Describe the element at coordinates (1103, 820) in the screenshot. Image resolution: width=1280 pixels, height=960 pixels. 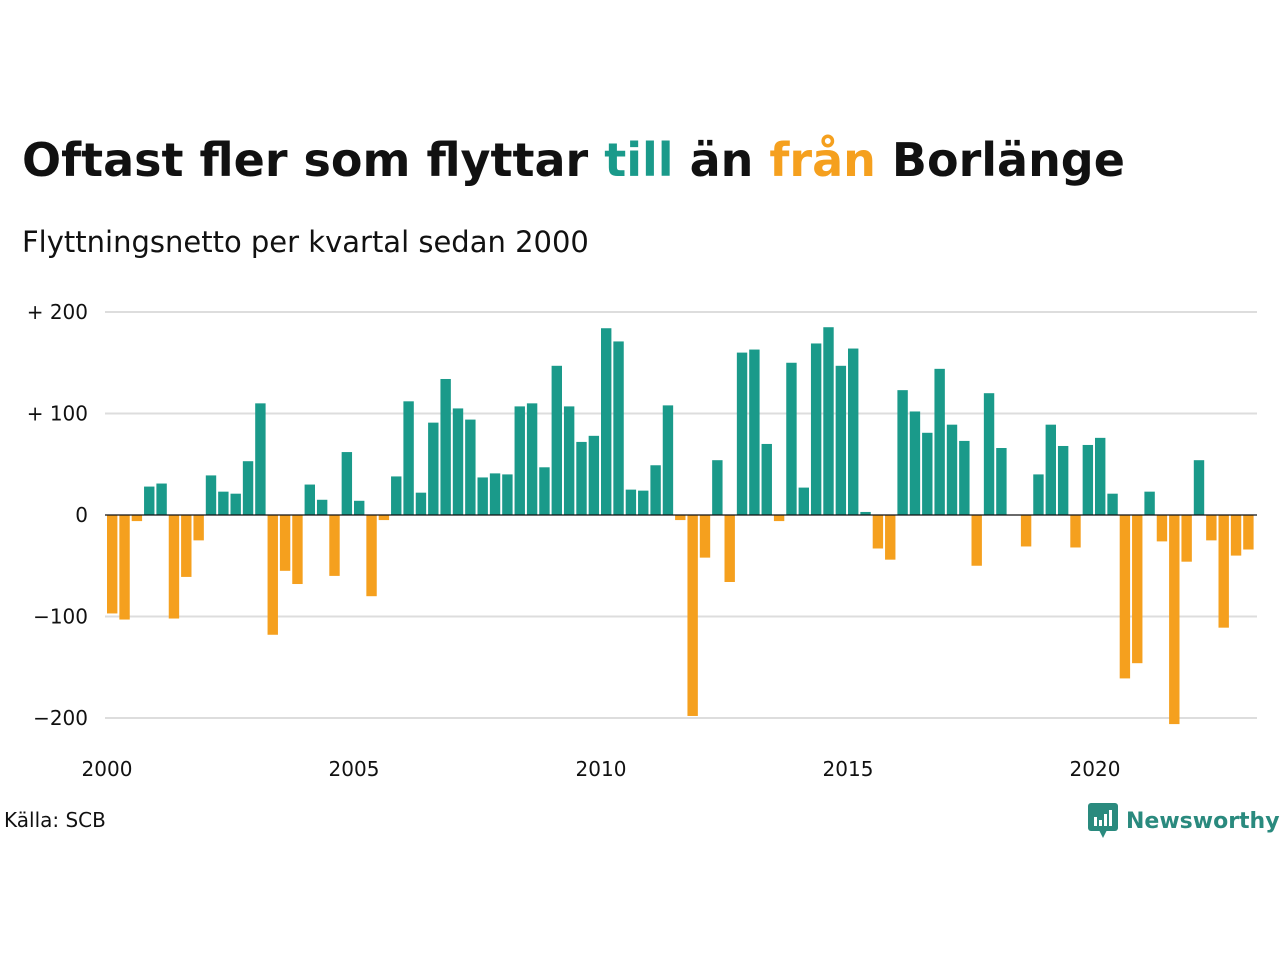
I see `newsworthy-logo-icon` at that location.